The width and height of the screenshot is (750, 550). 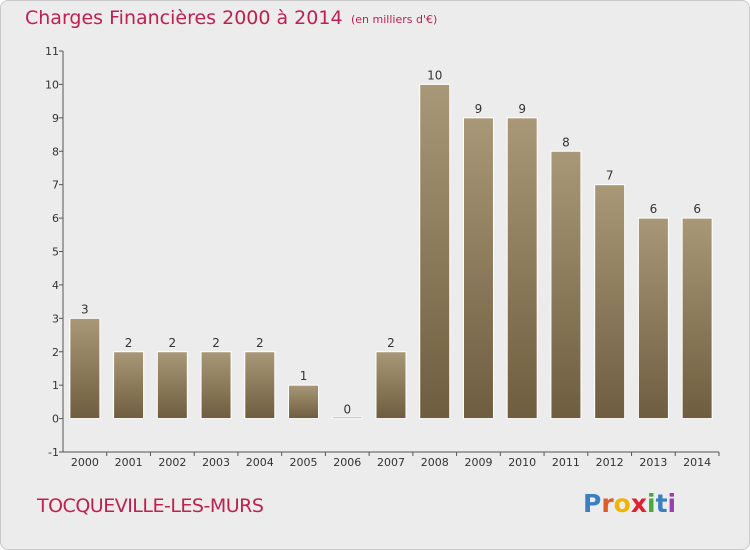 I want to click on bar-2012, so click(x=610, y=302).